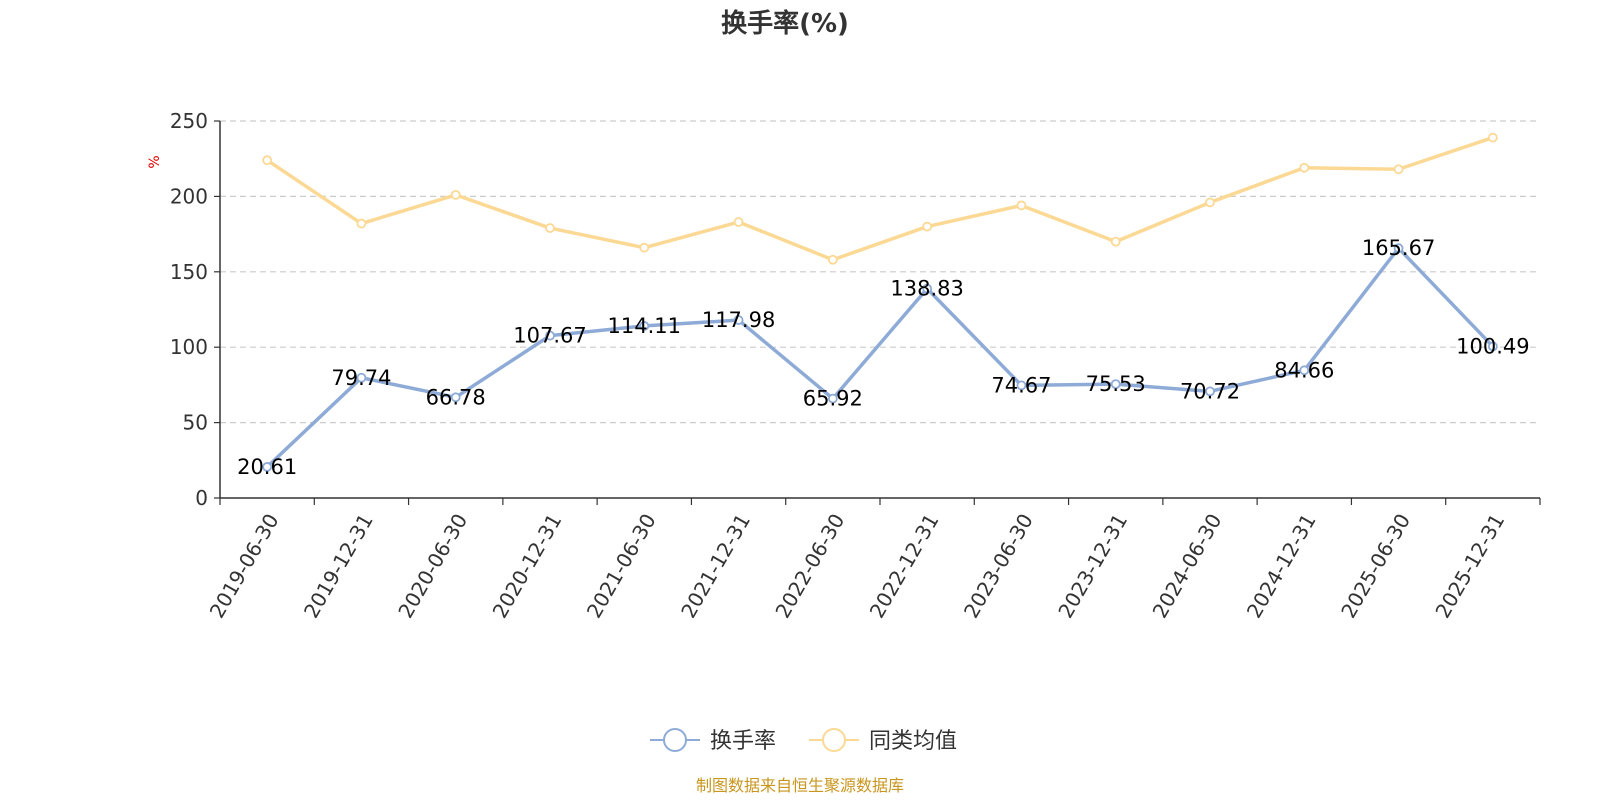 The width and height of the screenshot is (1600, 800). Describe the element at coordinates (785, 23) in the screenshot. I see `chart-title: 换手率(%)` at that location.